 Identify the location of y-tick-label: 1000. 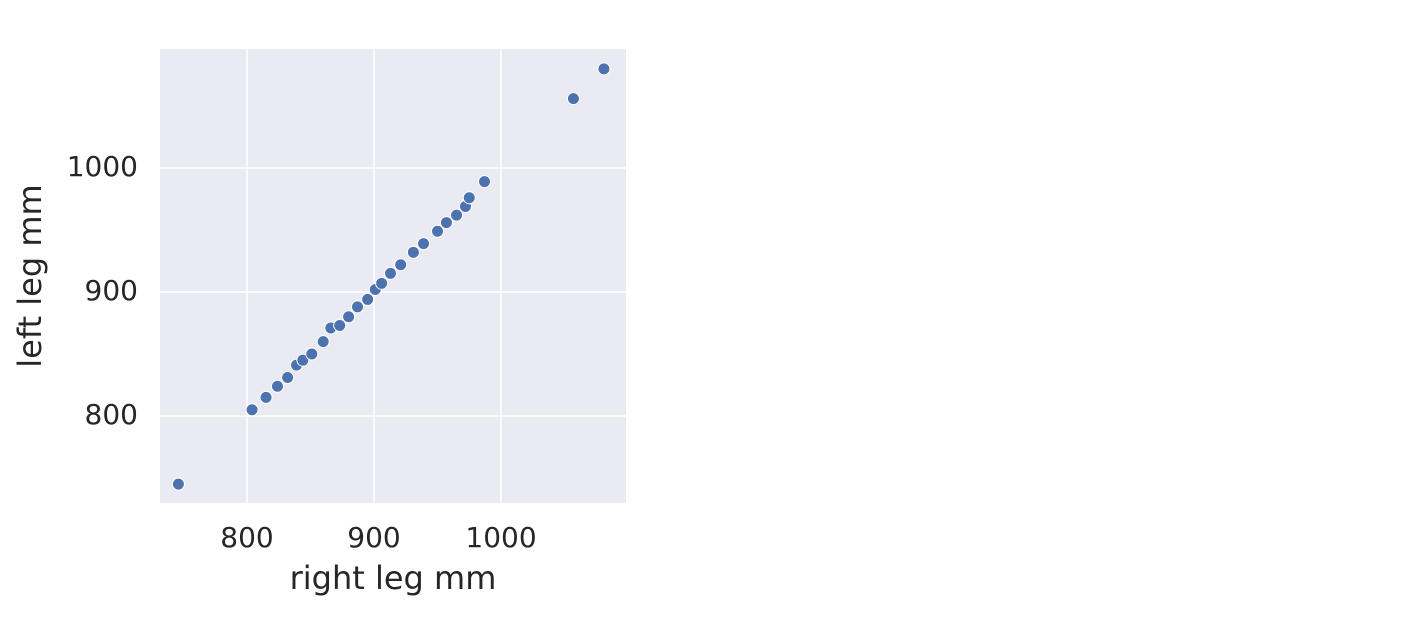
(102, 166).